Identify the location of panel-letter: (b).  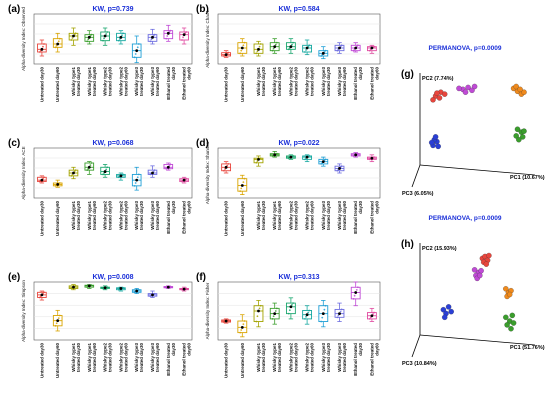
(202, 9).